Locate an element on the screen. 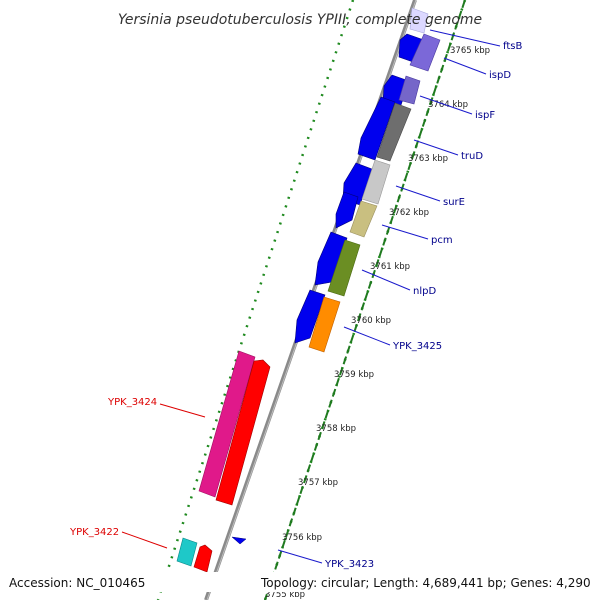 The image size is (600, 600). gene-truD is located at coordinates (394, 132).